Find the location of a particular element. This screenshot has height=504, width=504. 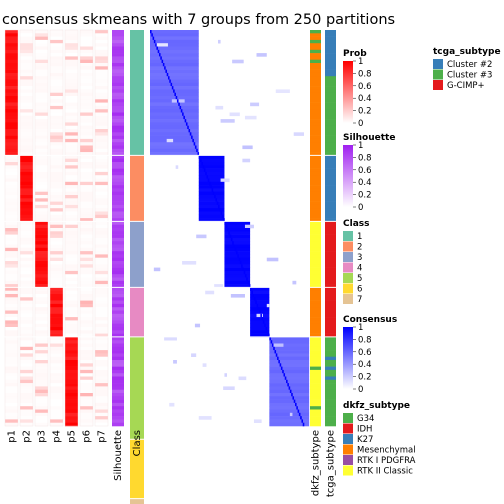

dkfz-subtype-legend-label: RTK II Classic is located at coordinates (385, 472).